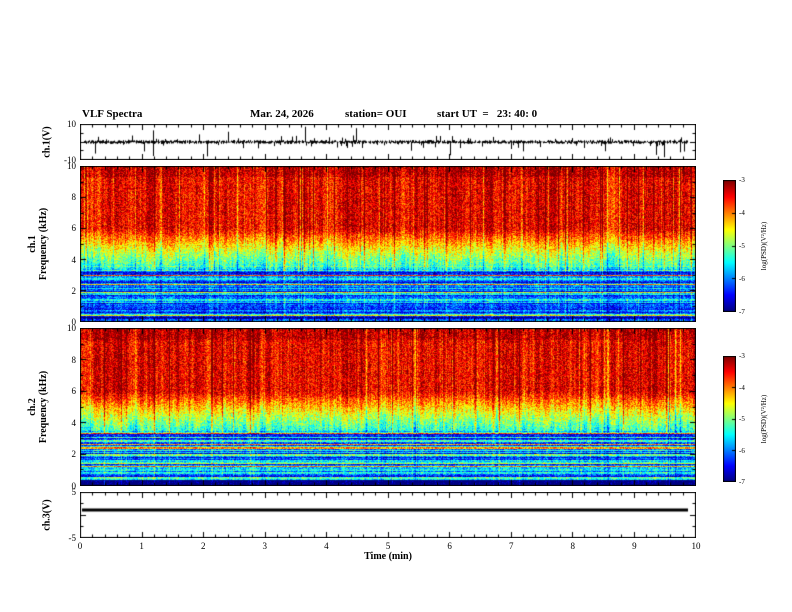  I want to click on time-x-tick-label: 0, so click(80, 546).